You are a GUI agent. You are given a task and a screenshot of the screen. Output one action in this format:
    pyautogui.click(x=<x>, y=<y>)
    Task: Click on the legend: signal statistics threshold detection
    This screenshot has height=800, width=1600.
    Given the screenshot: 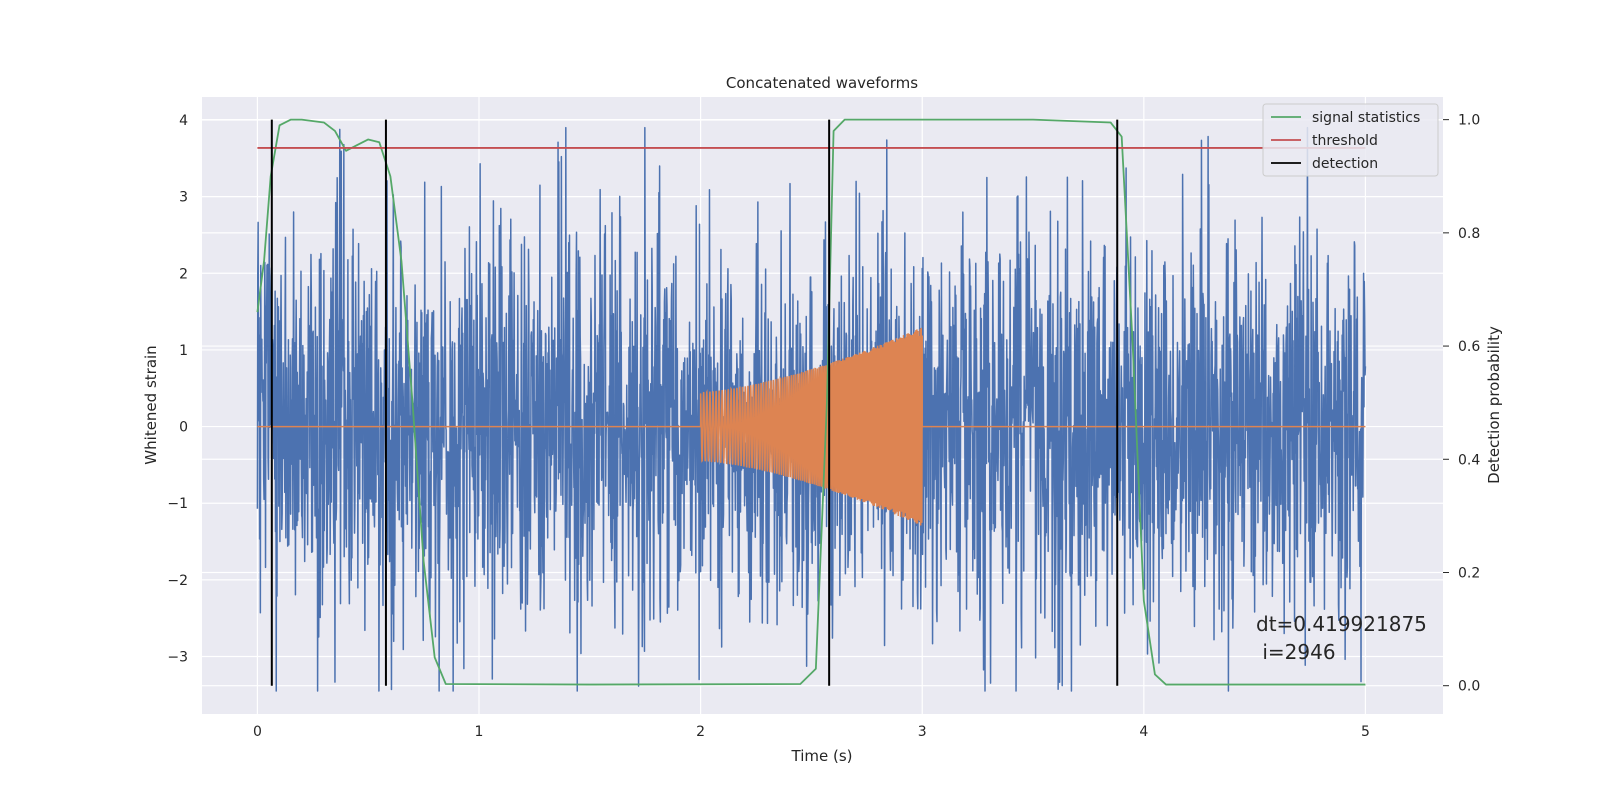 What is the action you would take?
    pyautogui.click(x=1350, y=140)
    